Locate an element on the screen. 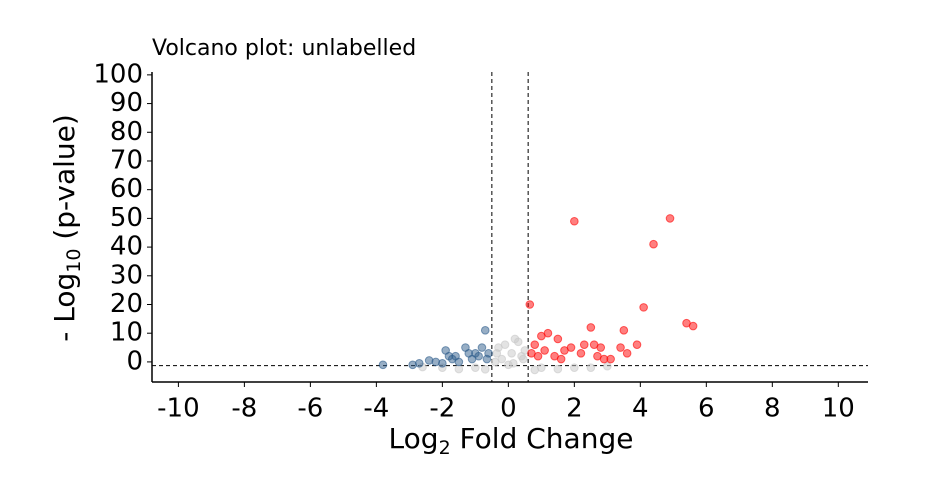 This screenshot has width=930, height=496. y-tick-label: 0 is located at coordinates (134, 361).